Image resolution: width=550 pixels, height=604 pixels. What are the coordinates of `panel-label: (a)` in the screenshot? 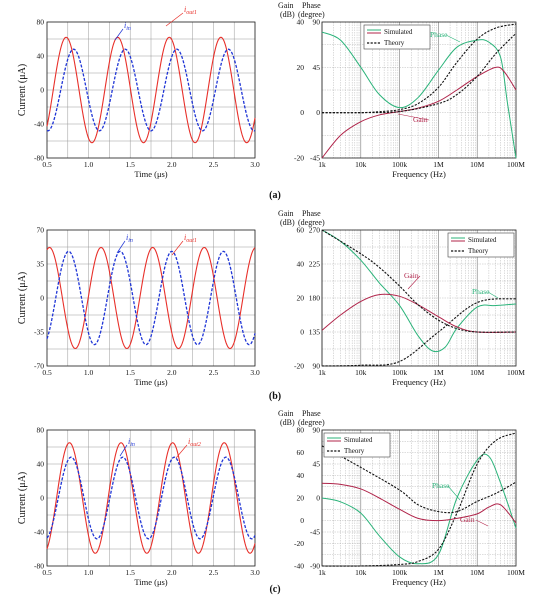 It's located at (275, 195).